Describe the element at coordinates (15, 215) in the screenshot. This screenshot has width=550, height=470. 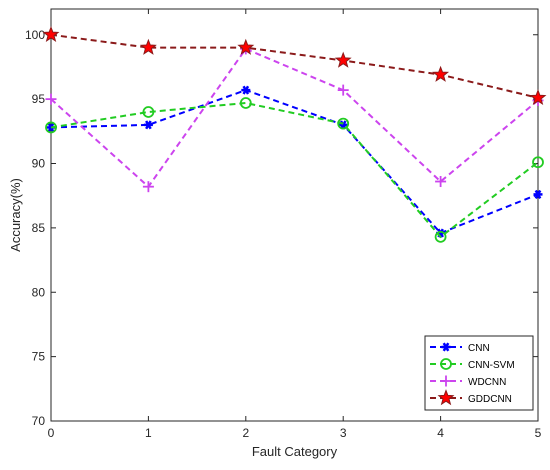
I see `y-axis-title: Accuracy(%)` at that location.